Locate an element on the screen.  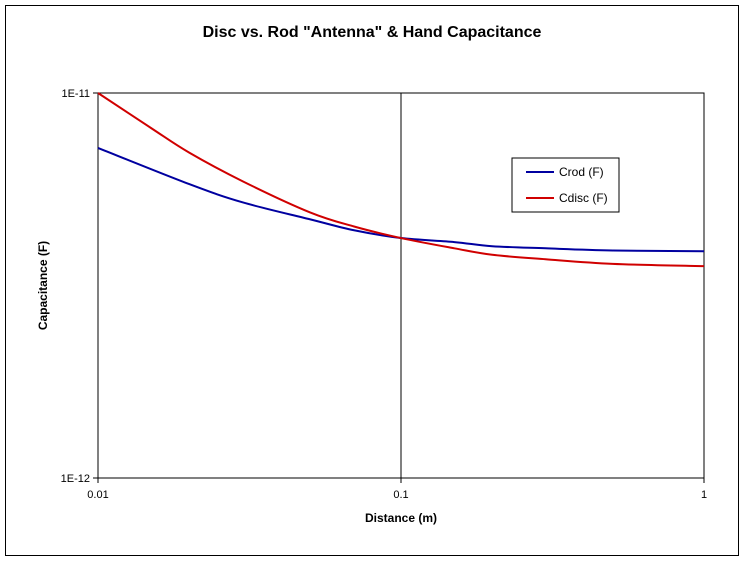
legend-label-0: Crod (F) is located at coordinates (581, 172).